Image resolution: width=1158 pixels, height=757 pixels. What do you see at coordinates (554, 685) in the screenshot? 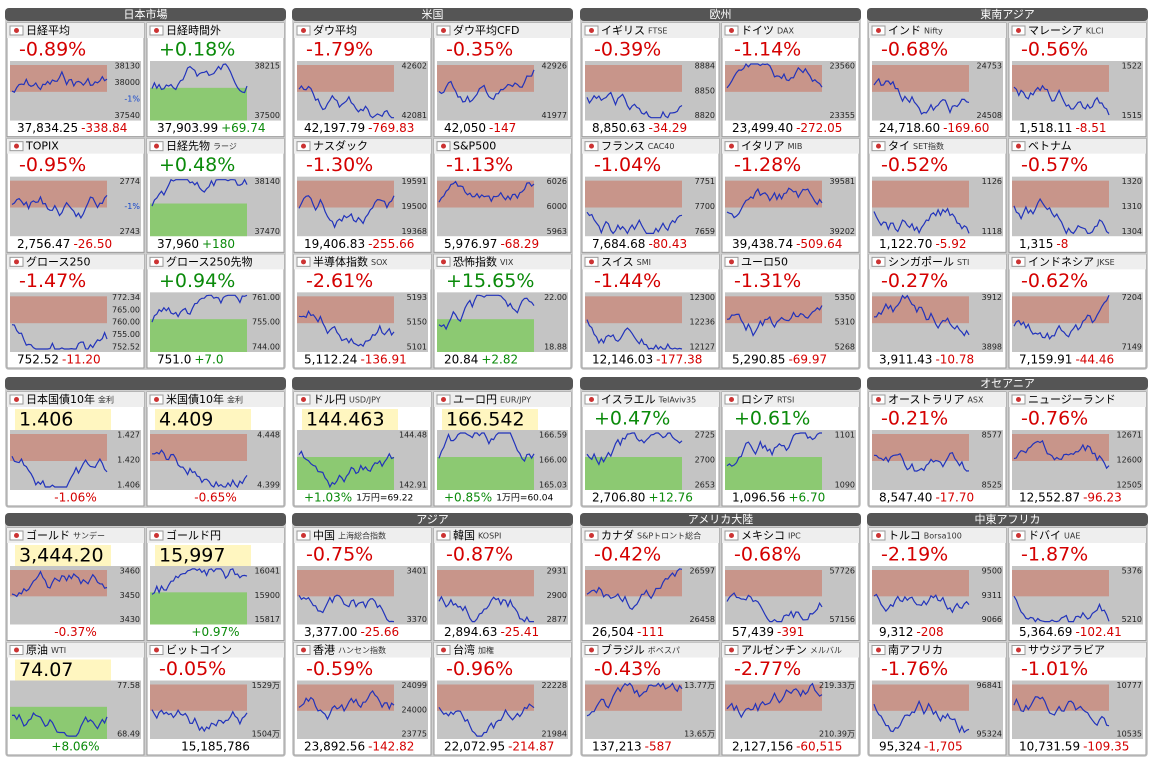
I see `axis-label: 22228` at bounding box center [554, 685].